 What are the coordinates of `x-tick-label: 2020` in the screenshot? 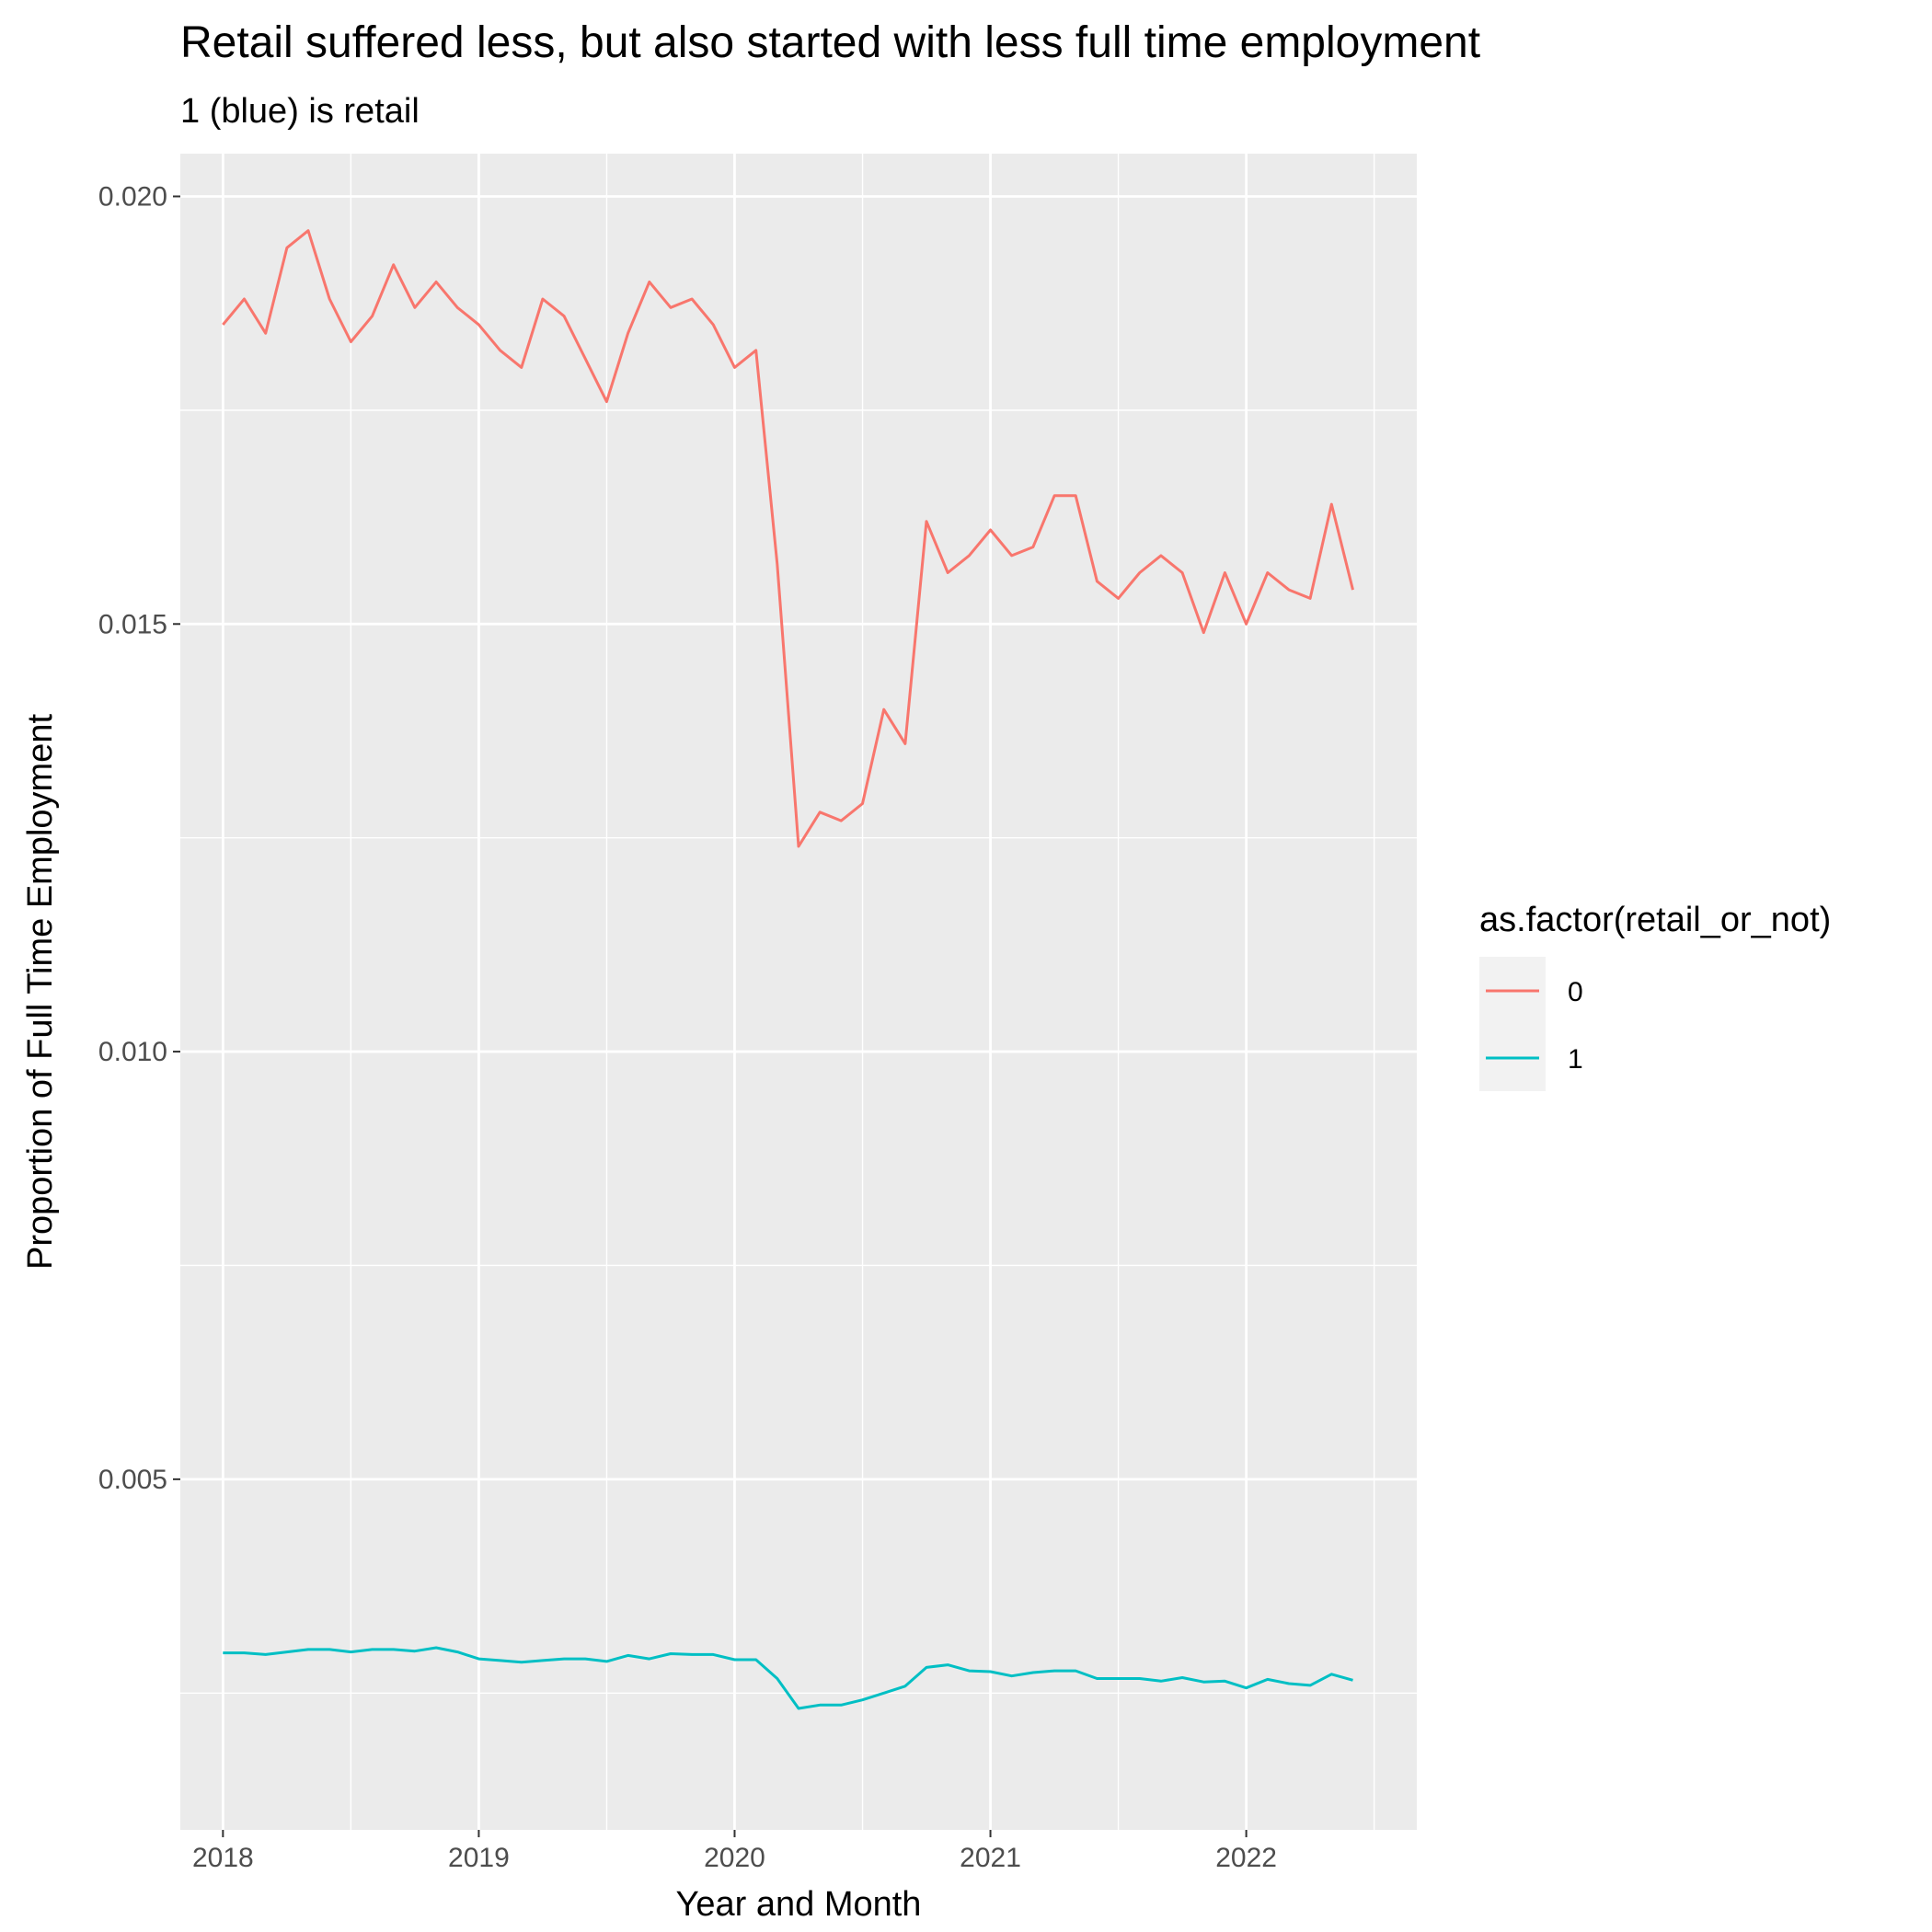 It's located at (734, 1858).